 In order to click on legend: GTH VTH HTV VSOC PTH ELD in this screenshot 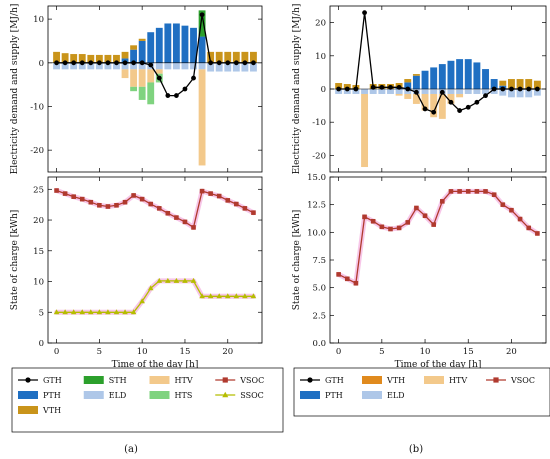, I will do `click(421, 392)`.